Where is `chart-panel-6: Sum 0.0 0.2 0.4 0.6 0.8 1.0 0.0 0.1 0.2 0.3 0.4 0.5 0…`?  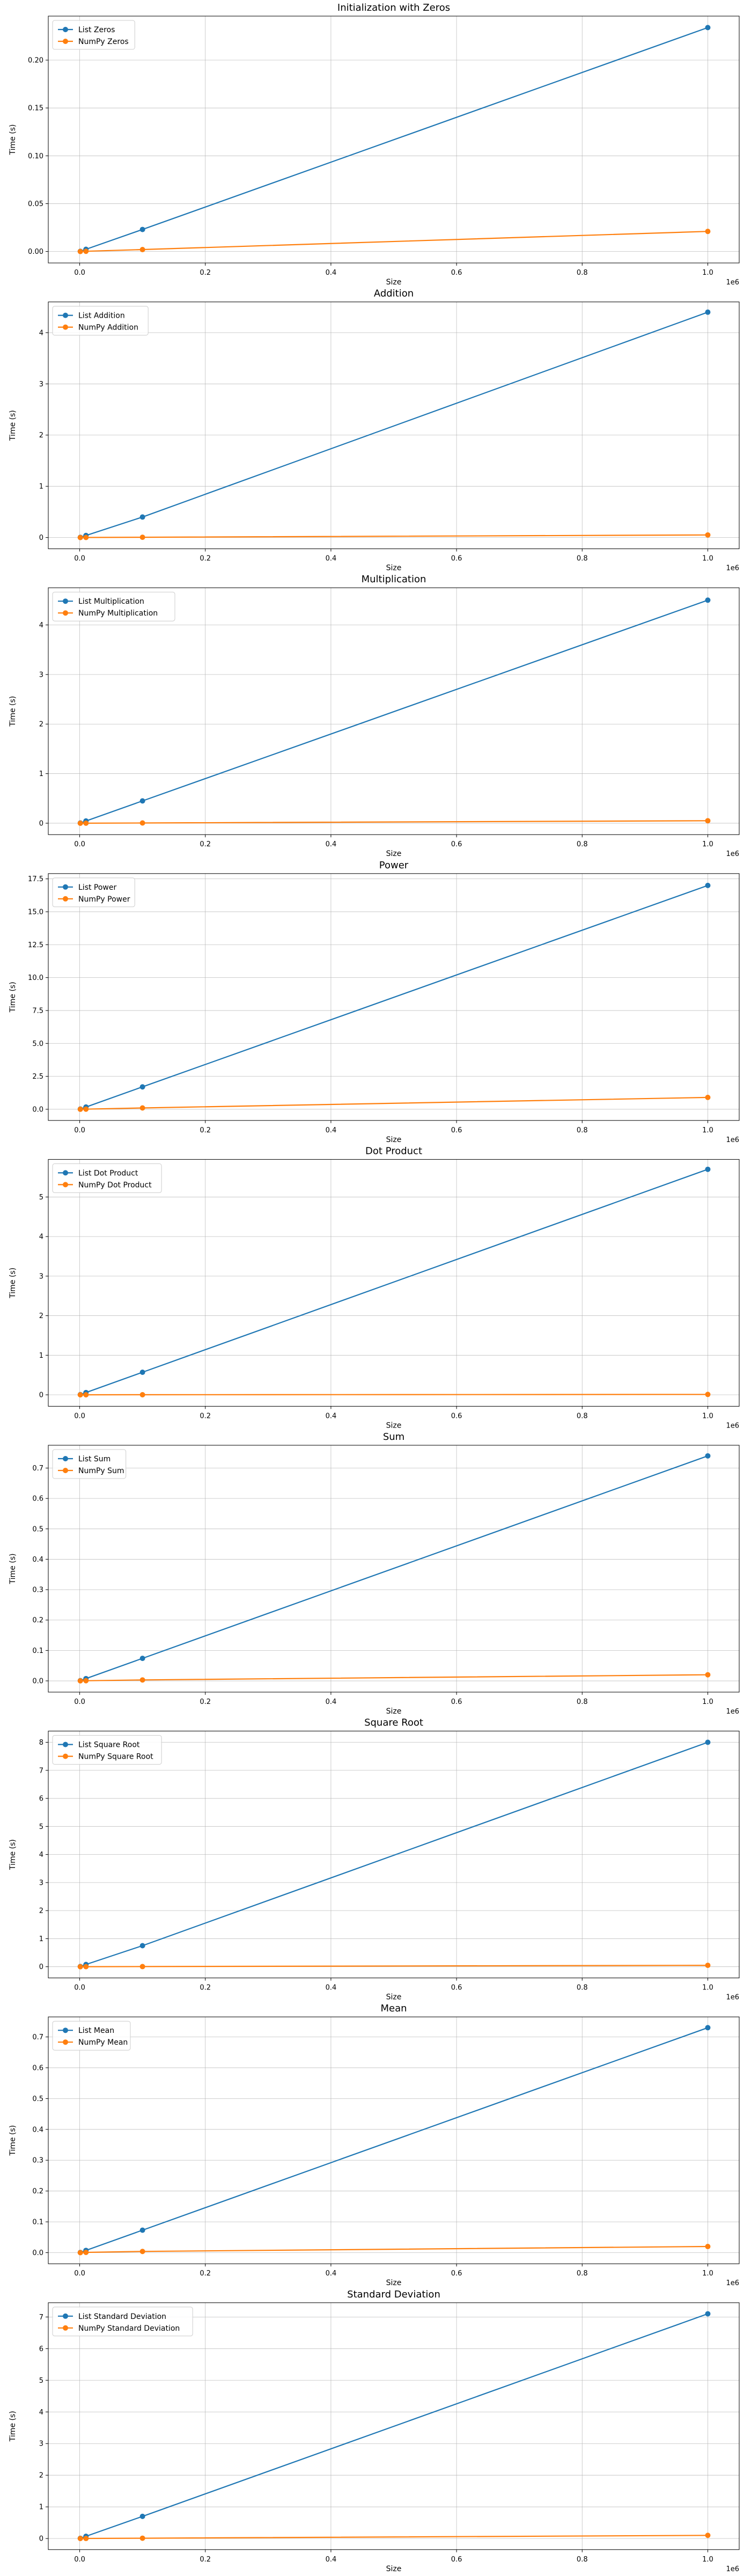
chart-panel-6: Sum 0.0 0.2 0.4 0.6 0.8 1.0 0.0 0.1 0.2 0.3 0.4 0.5 0… is located at coordinates (374, 1573).